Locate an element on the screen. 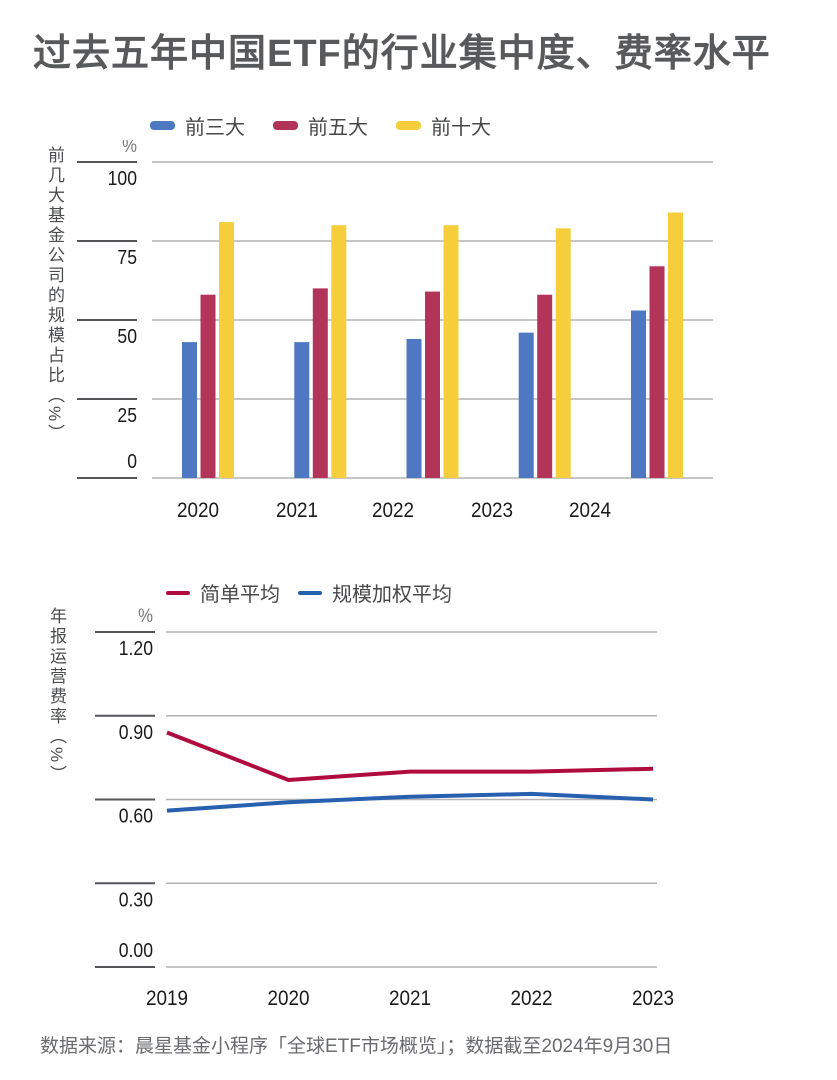 Image resolution: width=837 pixels, height=1080 pixels. y-tick-label-0: 0 is located at coordinates (132, 461).